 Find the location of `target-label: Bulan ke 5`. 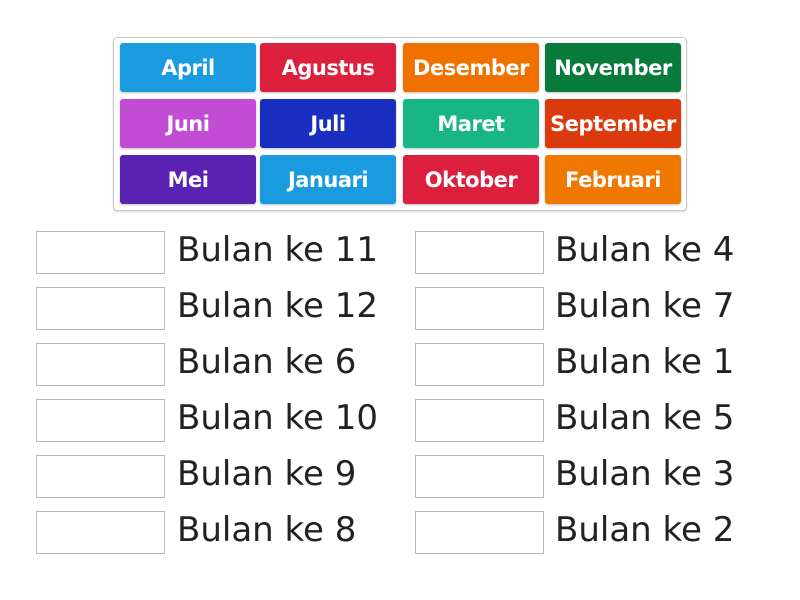

target-label: Bulan ke 5 is located at coordinates (645, 418).